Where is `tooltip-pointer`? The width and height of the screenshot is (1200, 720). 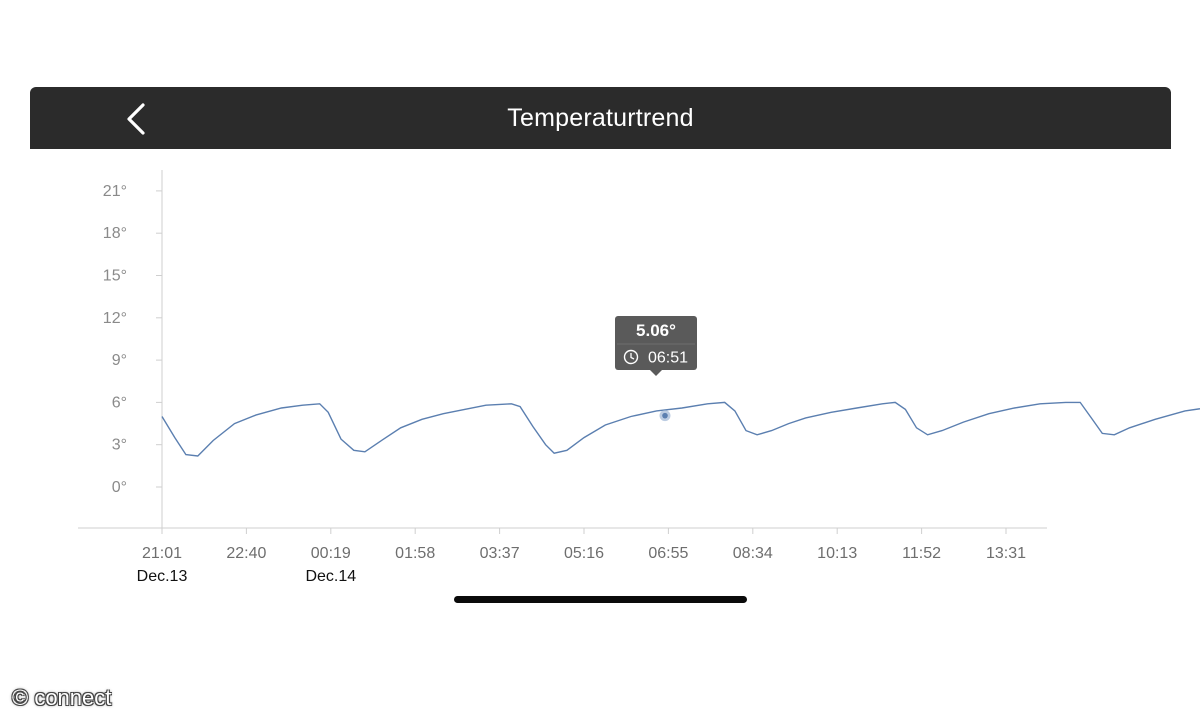 tooltip-pointer is located at coordinates (656, 373).